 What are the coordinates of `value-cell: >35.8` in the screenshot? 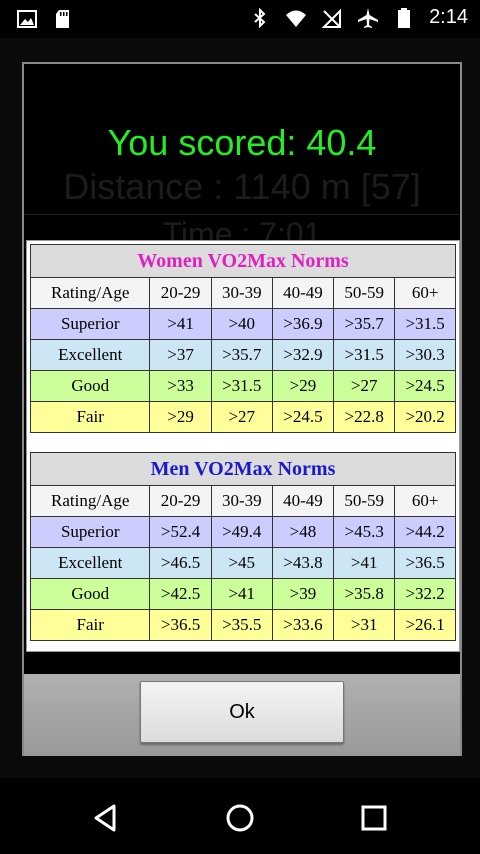 It's located at (364, 594).